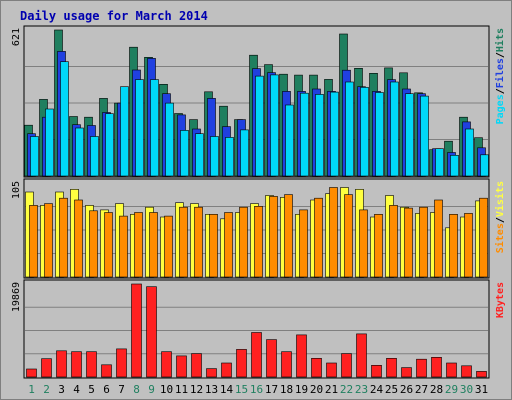 The width and height of the screenshot is (512, 400). What do you see at coordinates (211, 389) in the screenshot?
I see `x-tick-label-day-13: 13` at bounding box center [211, 389].